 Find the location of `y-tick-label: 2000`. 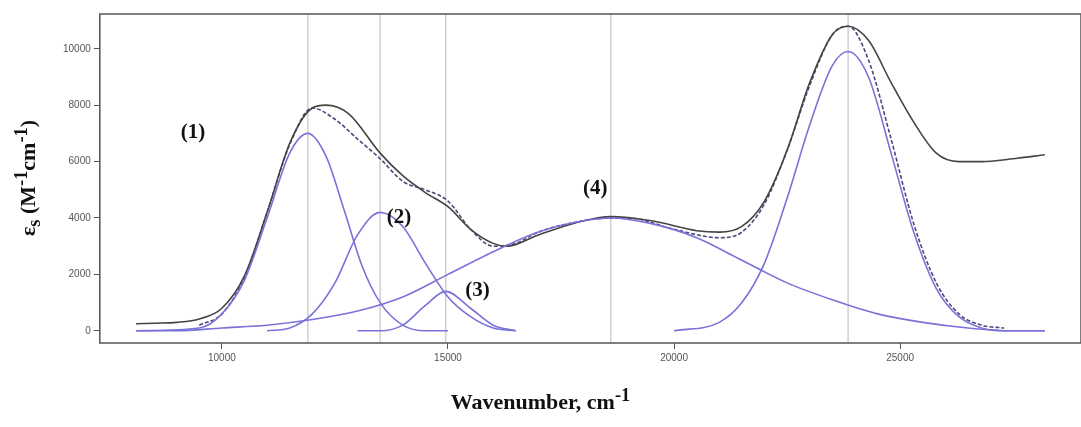

y-tick-label: 2000 is located at coordinates (80, 274).